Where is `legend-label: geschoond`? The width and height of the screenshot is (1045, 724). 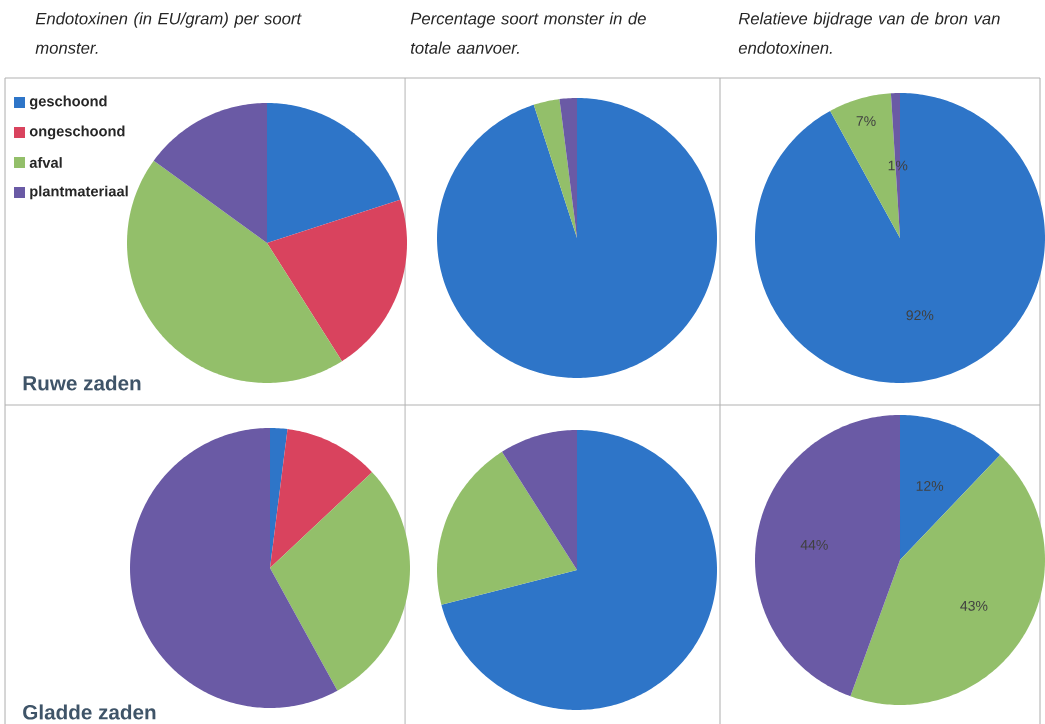
legend-label: geschoond is located at coordinates (68, 102).